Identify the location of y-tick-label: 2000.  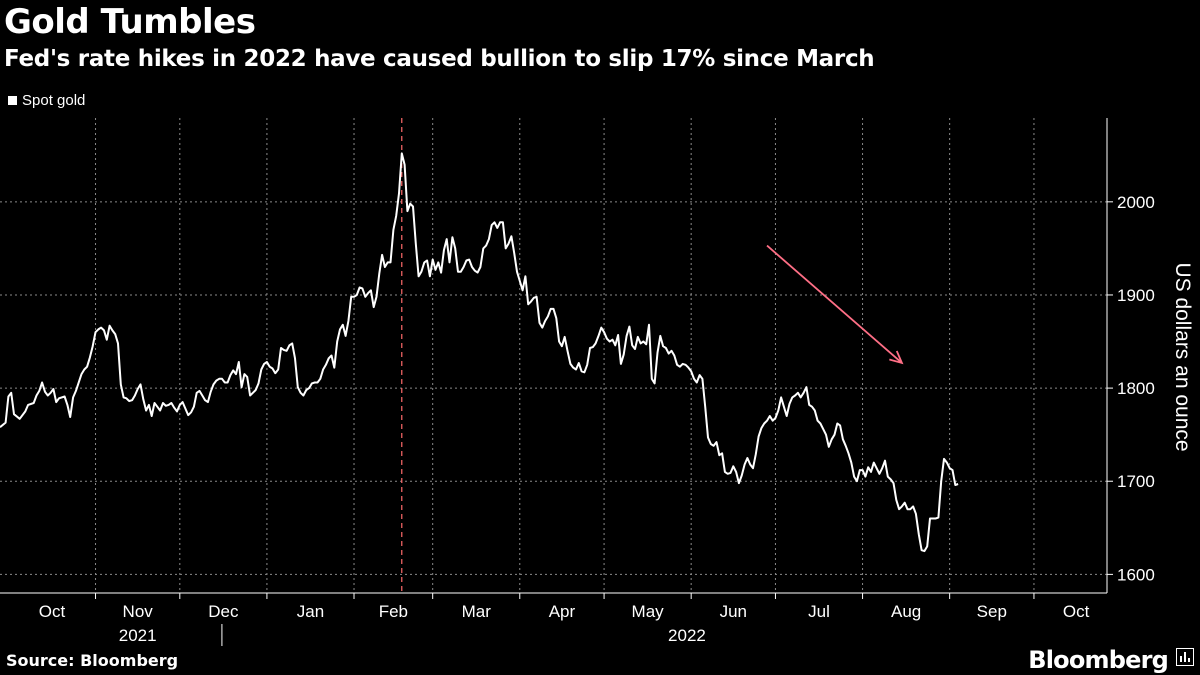
(1136, 202).